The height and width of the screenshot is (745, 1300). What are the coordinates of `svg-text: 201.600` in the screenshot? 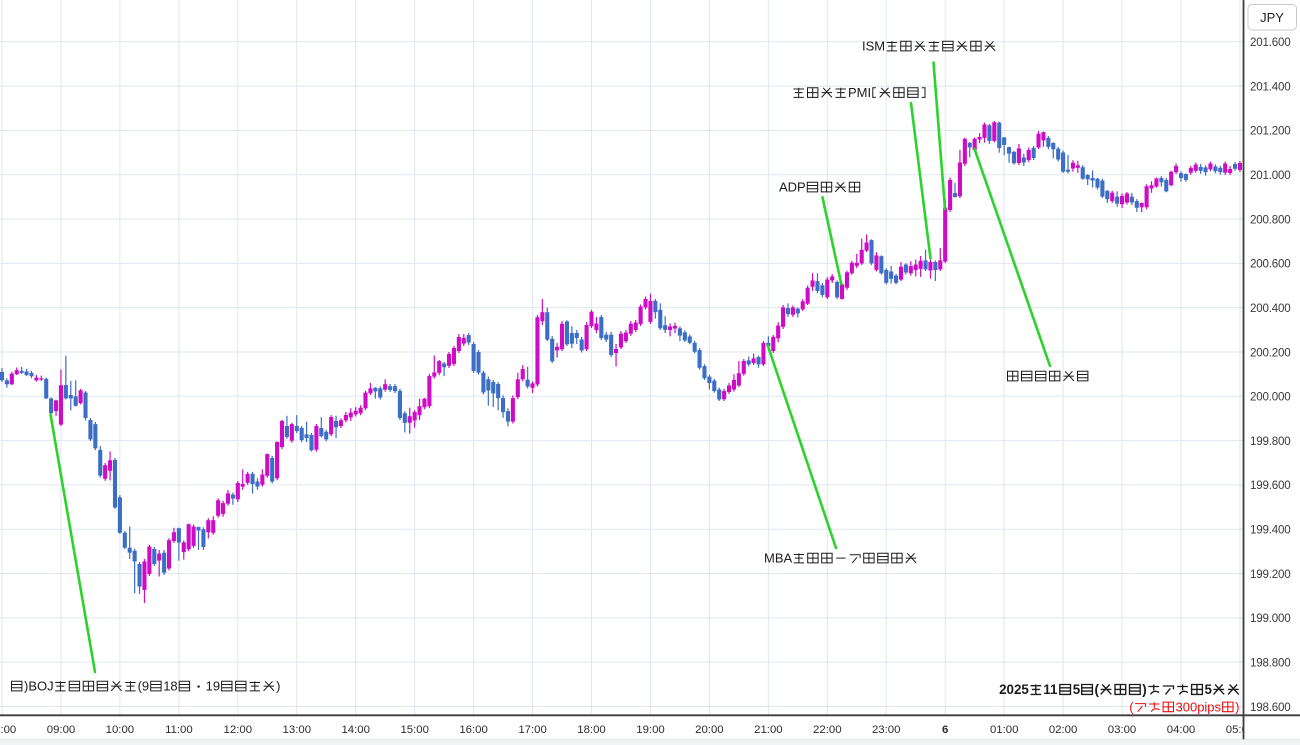 It's located at (1270, 42).